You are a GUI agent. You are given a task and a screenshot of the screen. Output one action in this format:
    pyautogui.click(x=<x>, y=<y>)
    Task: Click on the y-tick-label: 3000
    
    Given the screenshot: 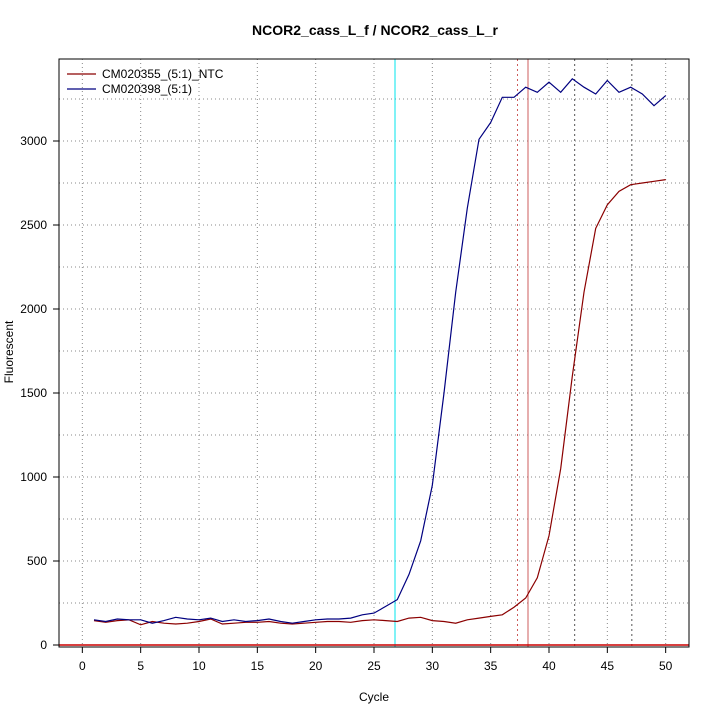 What is the action you would take?
    pyautogui.click(x=33, y=141)
    